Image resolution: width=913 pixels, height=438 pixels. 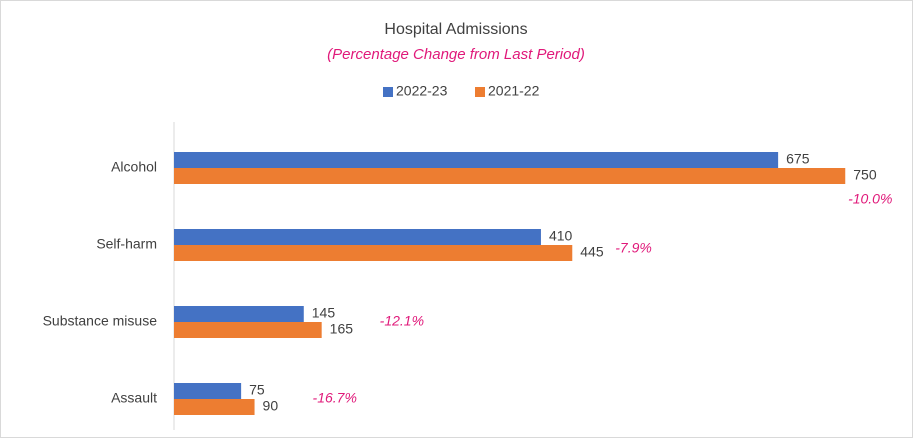 What do you see at coordinates (455, 29) in the screenshot?
I see `chart-title: Hospital Admissions` at bounding box center [455, 29].